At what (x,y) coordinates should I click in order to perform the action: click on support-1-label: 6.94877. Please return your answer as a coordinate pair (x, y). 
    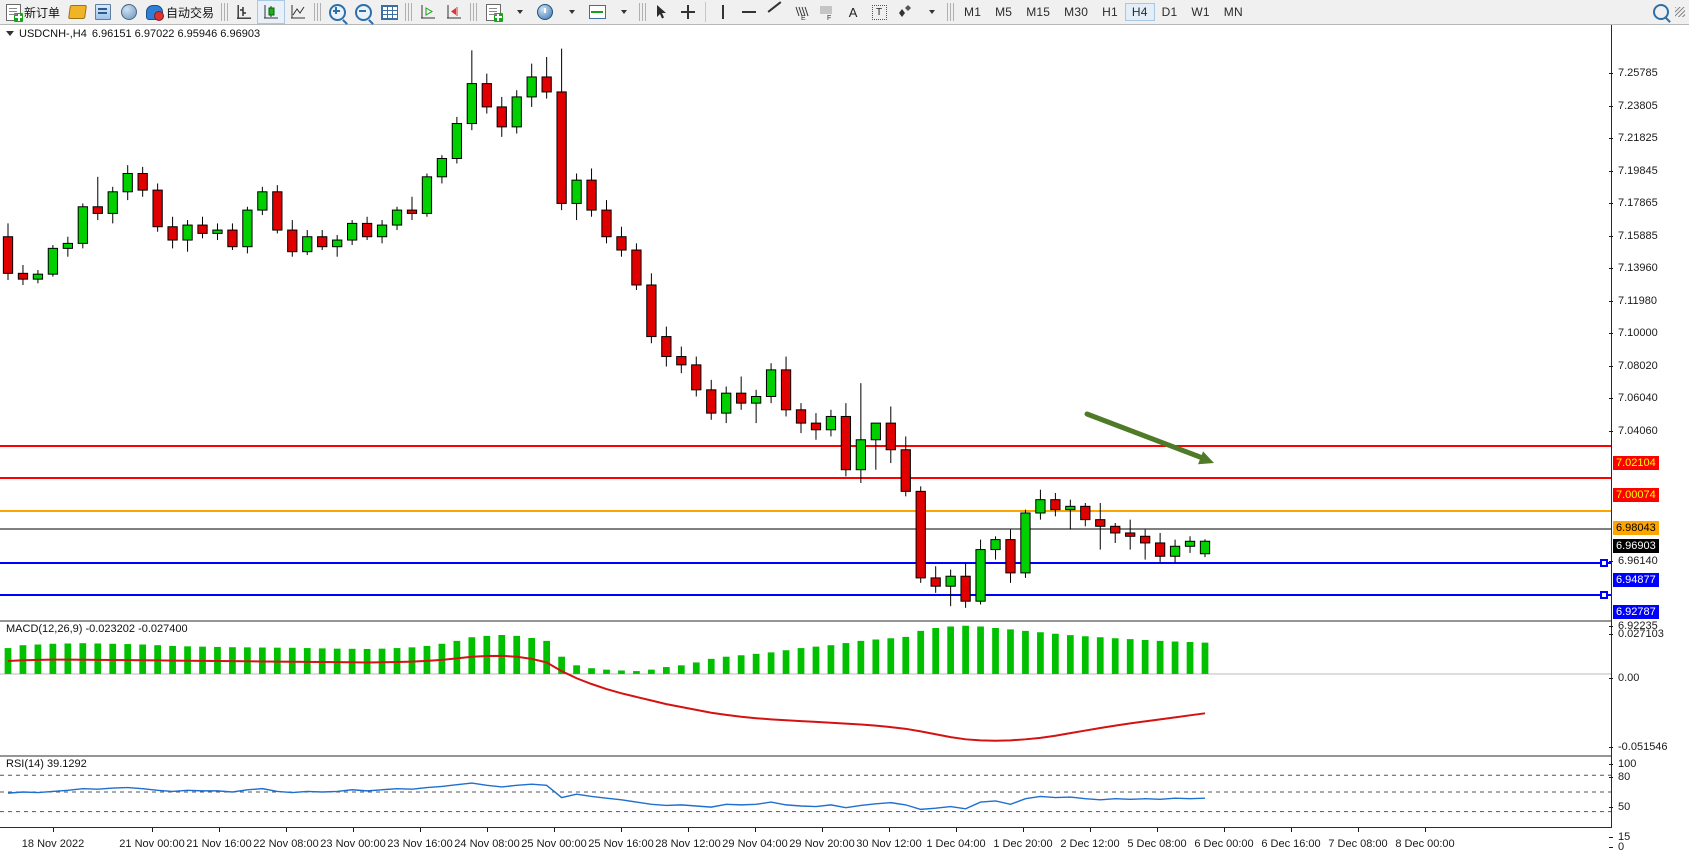
    Looking at the image, I should click on (1636, 580).